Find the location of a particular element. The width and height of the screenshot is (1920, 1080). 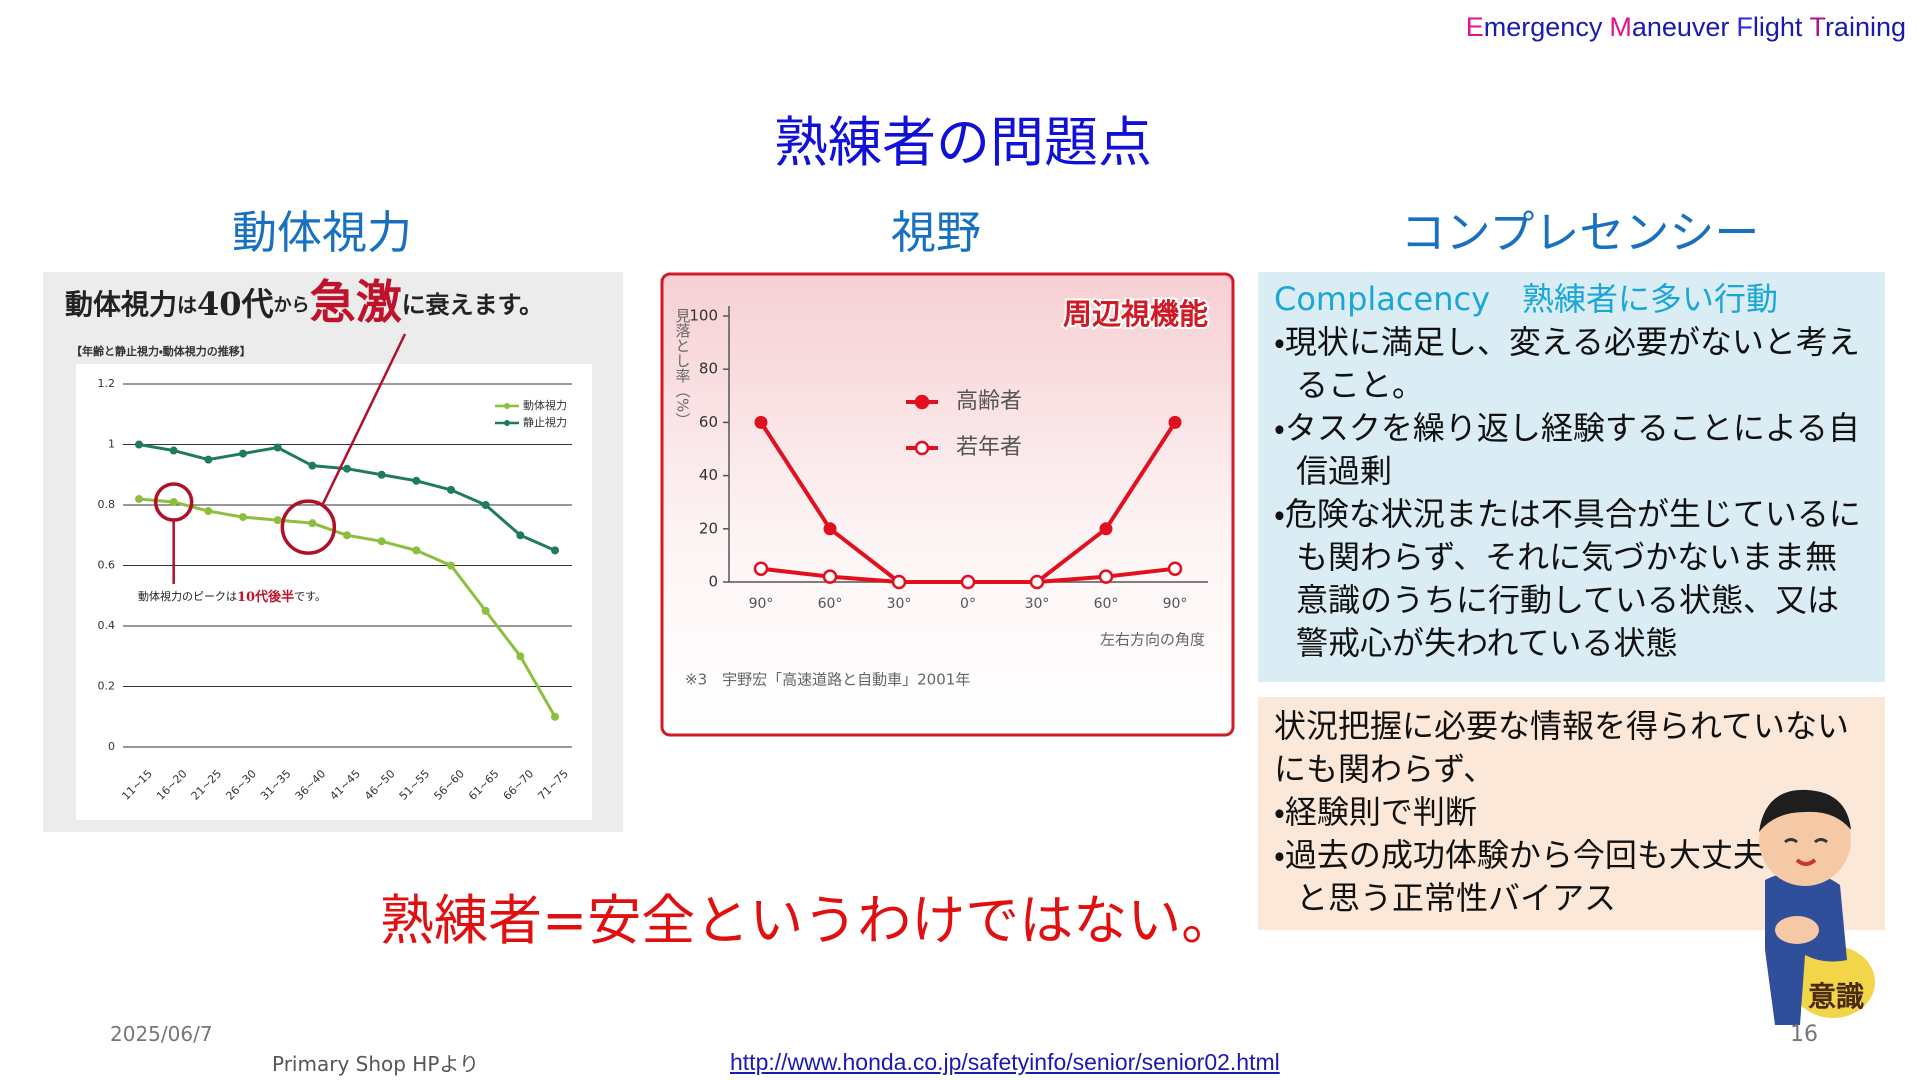

mouth is located at coordinates (1806, 862).